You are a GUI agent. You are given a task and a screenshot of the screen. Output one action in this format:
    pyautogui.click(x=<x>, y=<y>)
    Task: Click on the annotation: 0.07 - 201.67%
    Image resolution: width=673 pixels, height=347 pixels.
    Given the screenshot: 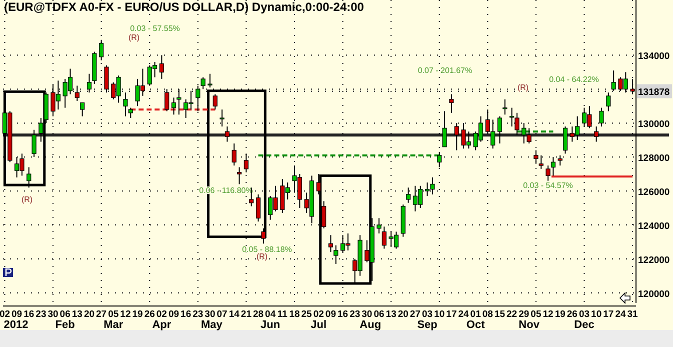 What is the action you would take?
    pyautogui.click(x=445, y=70)
    